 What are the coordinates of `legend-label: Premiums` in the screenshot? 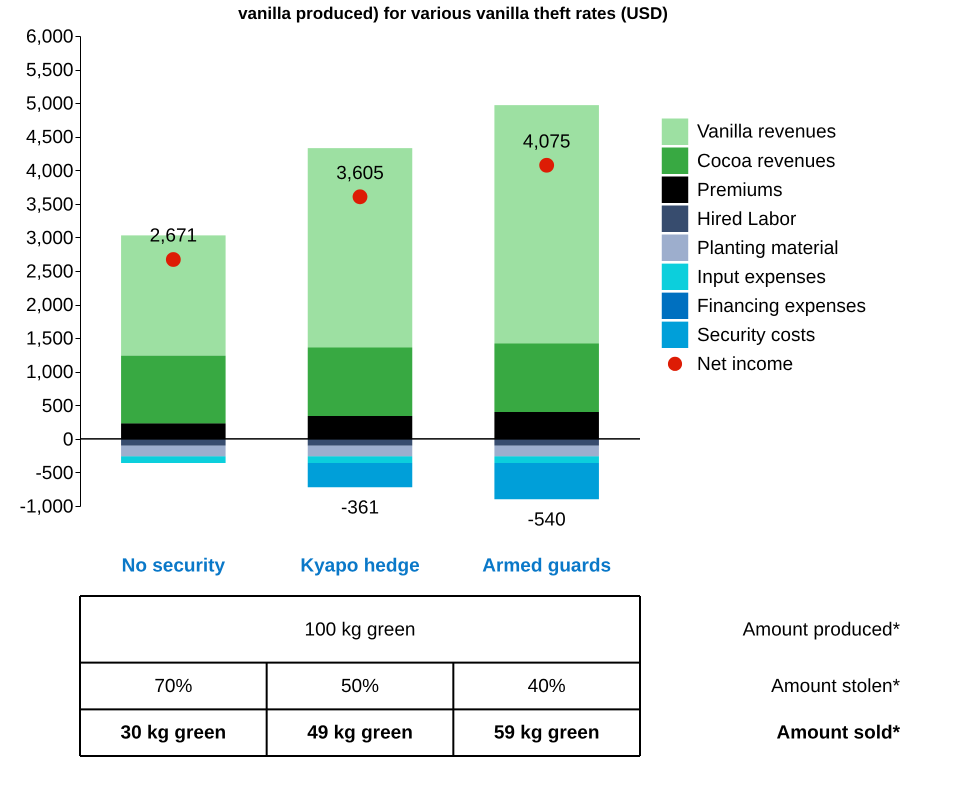 It's located at (740, 190).